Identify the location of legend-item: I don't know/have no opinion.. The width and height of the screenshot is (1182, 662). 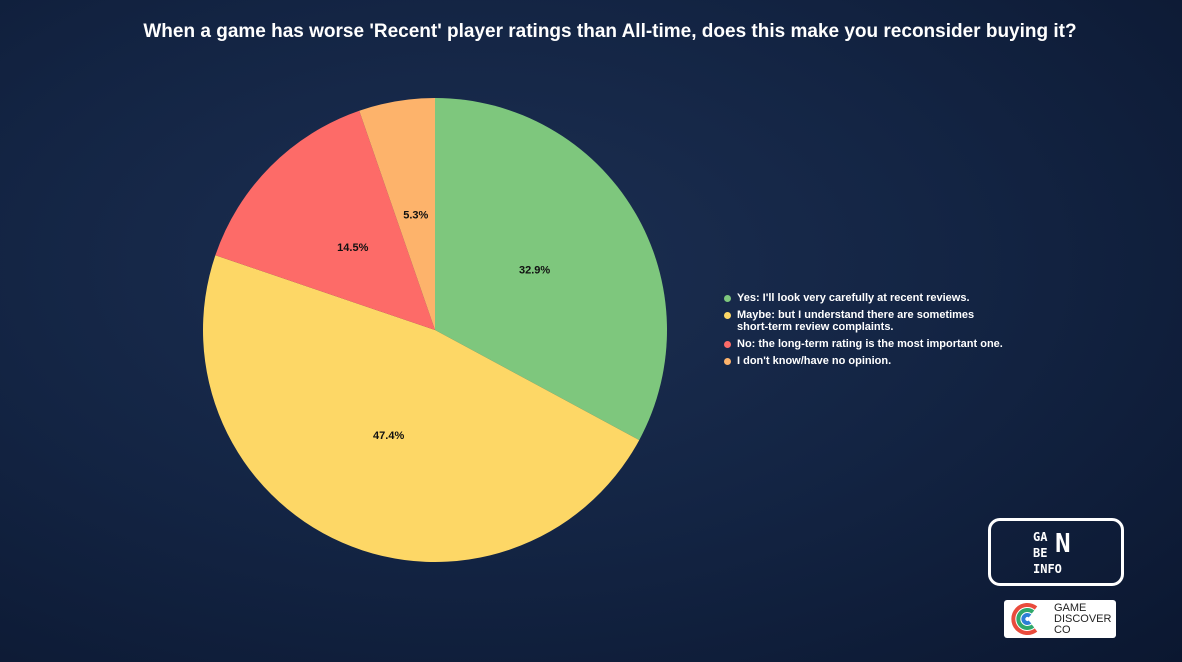
(863, 361).